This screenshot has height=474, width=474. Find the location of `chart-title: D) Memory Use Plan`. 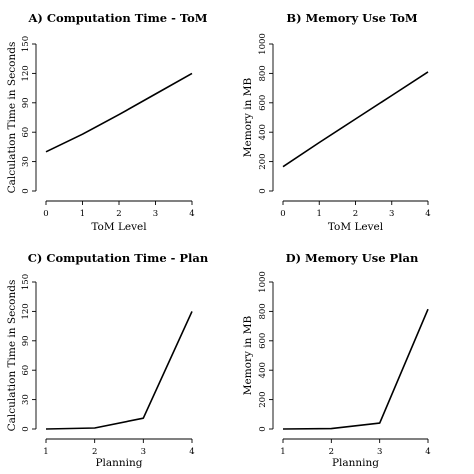

chart-title: D) Memory Use Plan is located at coordinates (352, 258).